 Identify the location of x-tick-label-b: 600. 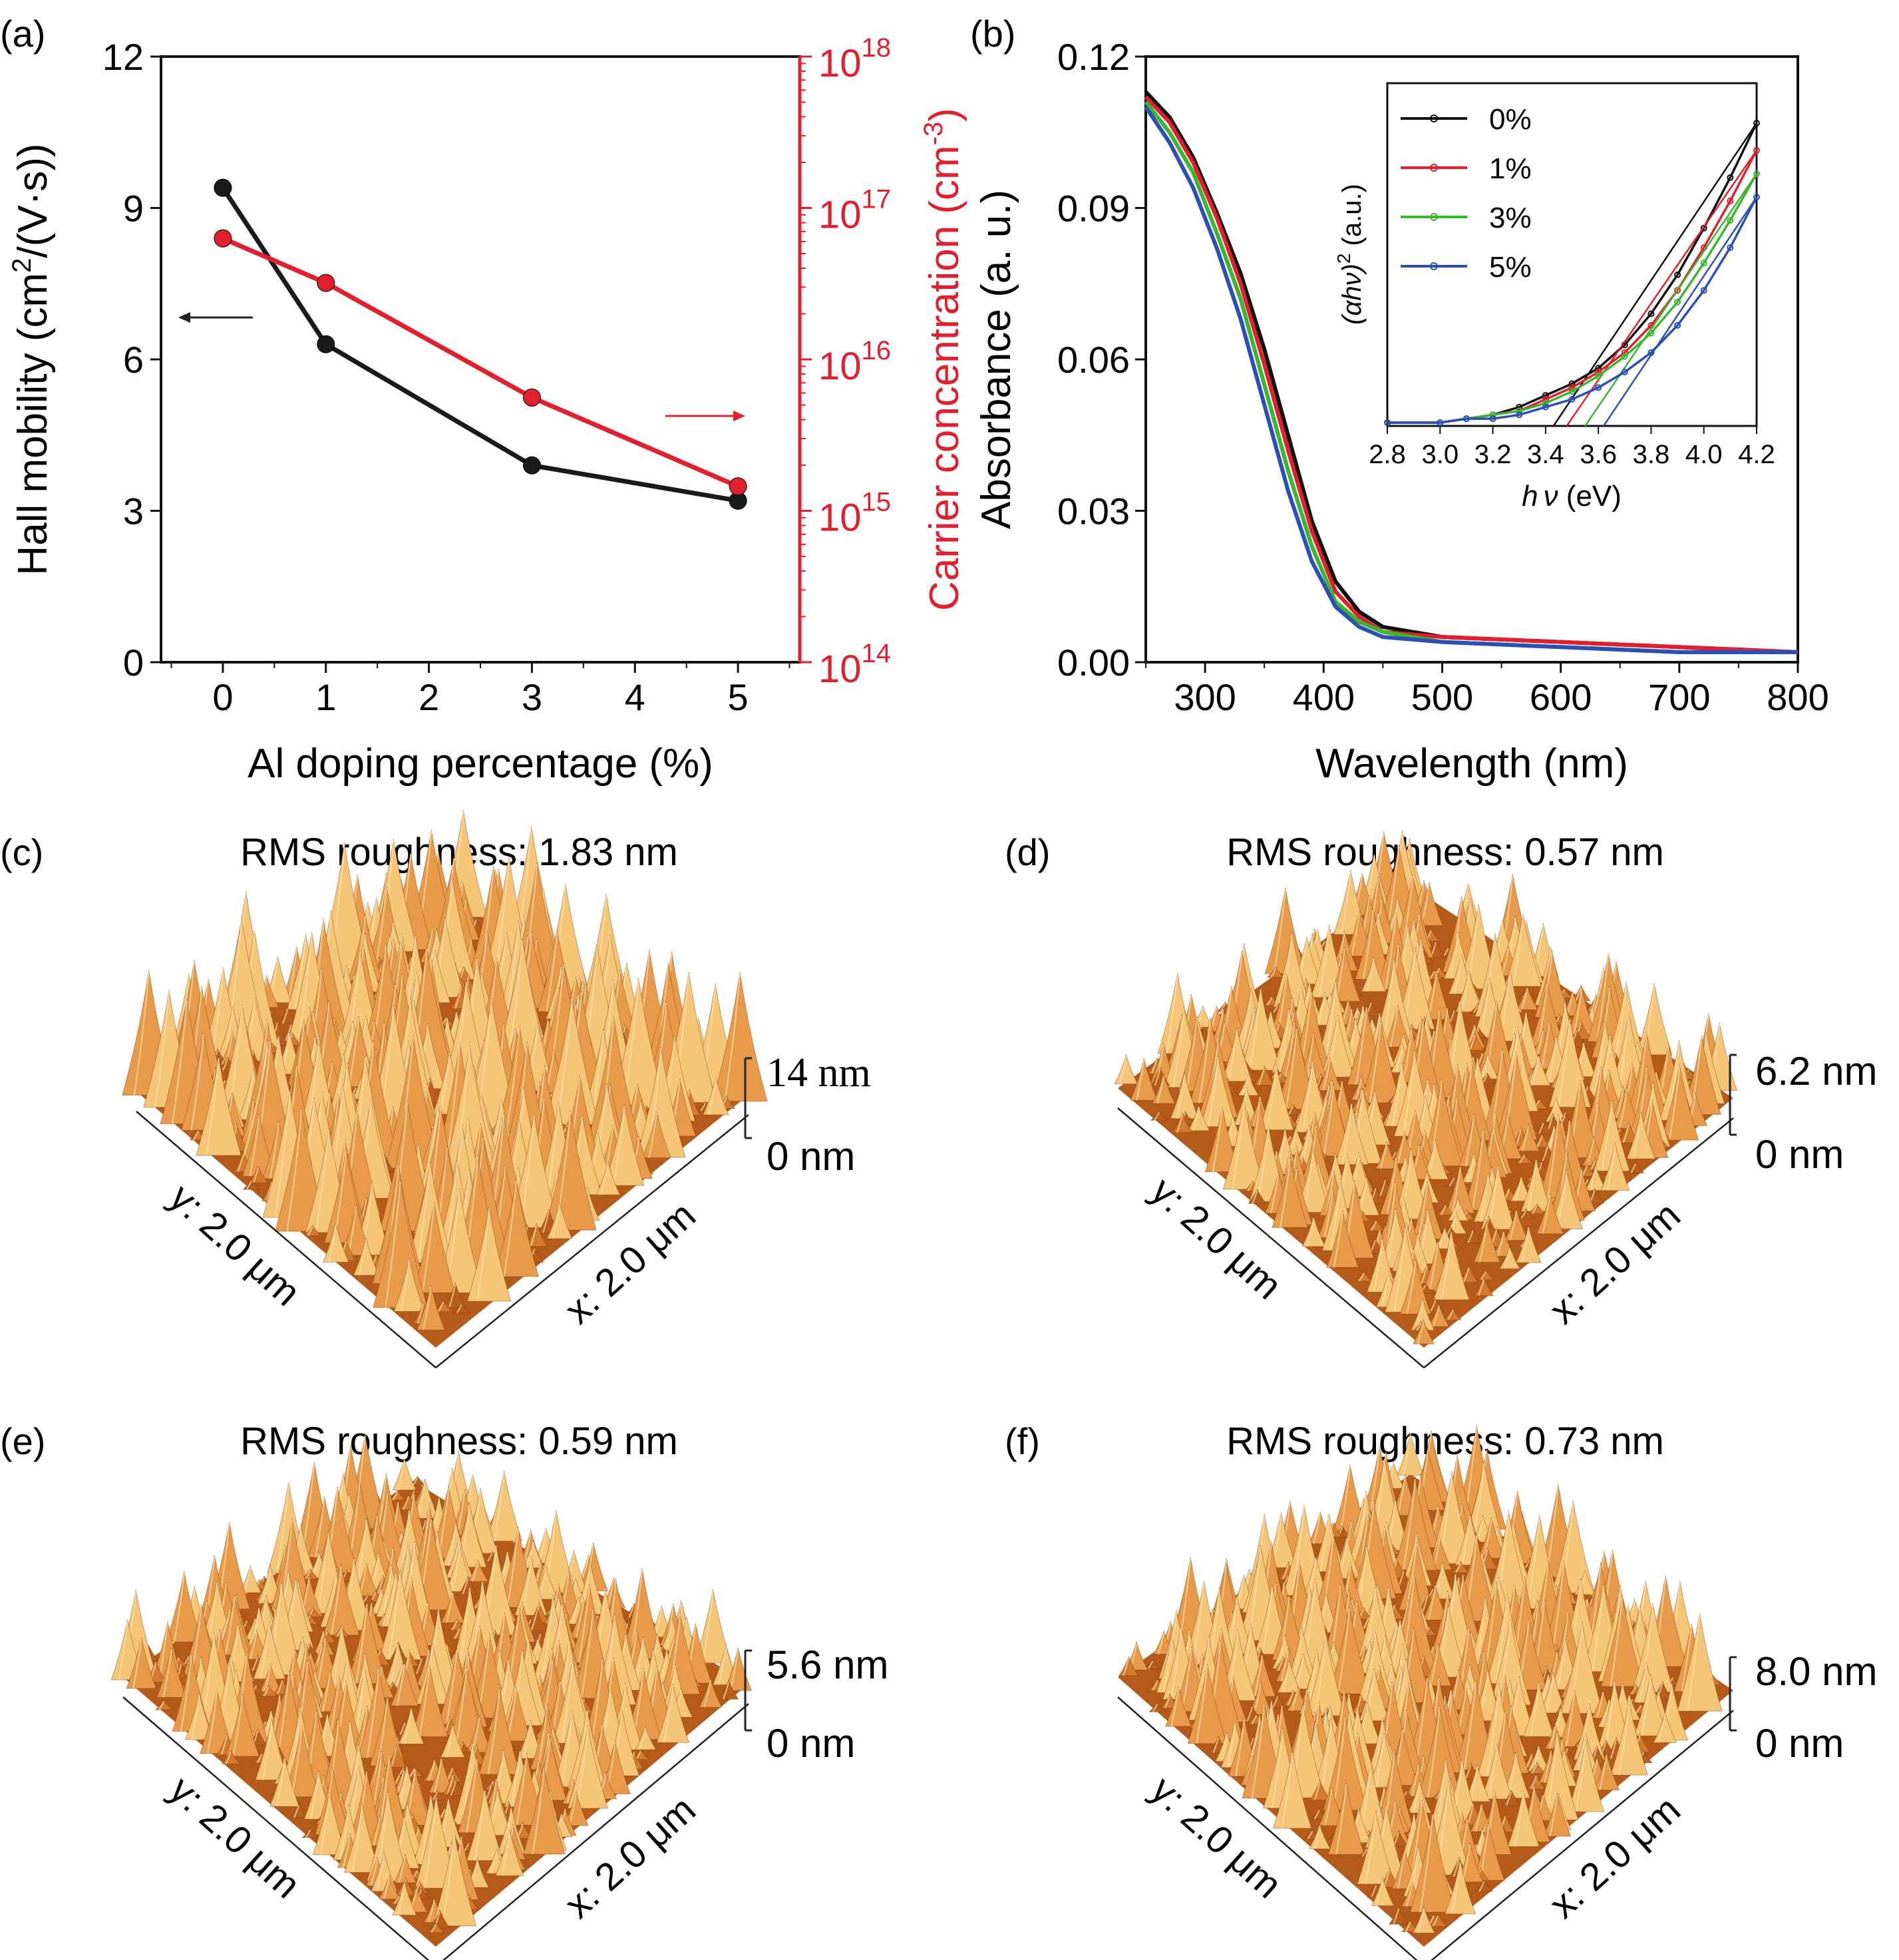
(1561, 697).